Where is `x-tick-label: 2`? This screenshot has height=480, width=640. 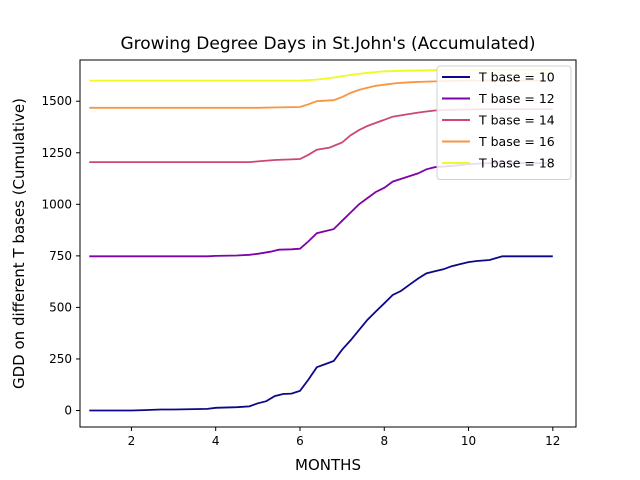
x-tick-label: 2 is located at coordinates (132, 441).